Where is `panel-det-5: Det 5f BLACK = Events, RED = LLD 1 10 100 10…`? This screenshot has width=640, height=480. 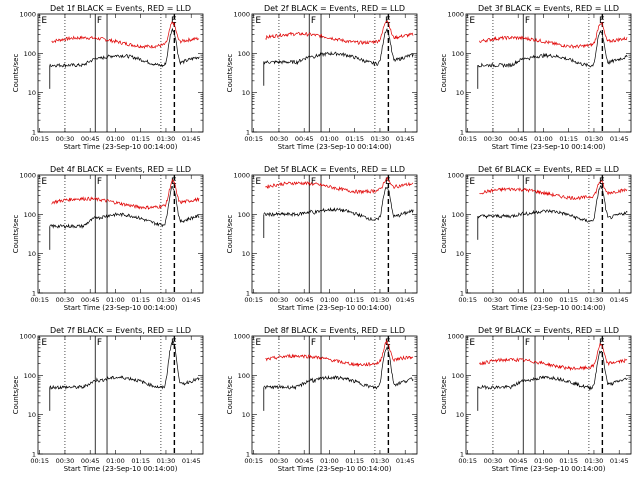
panel-det-5: Det 5f BLACK = Events, RED = LLD 1 10 100 10… is located at coordinates (322, 238).